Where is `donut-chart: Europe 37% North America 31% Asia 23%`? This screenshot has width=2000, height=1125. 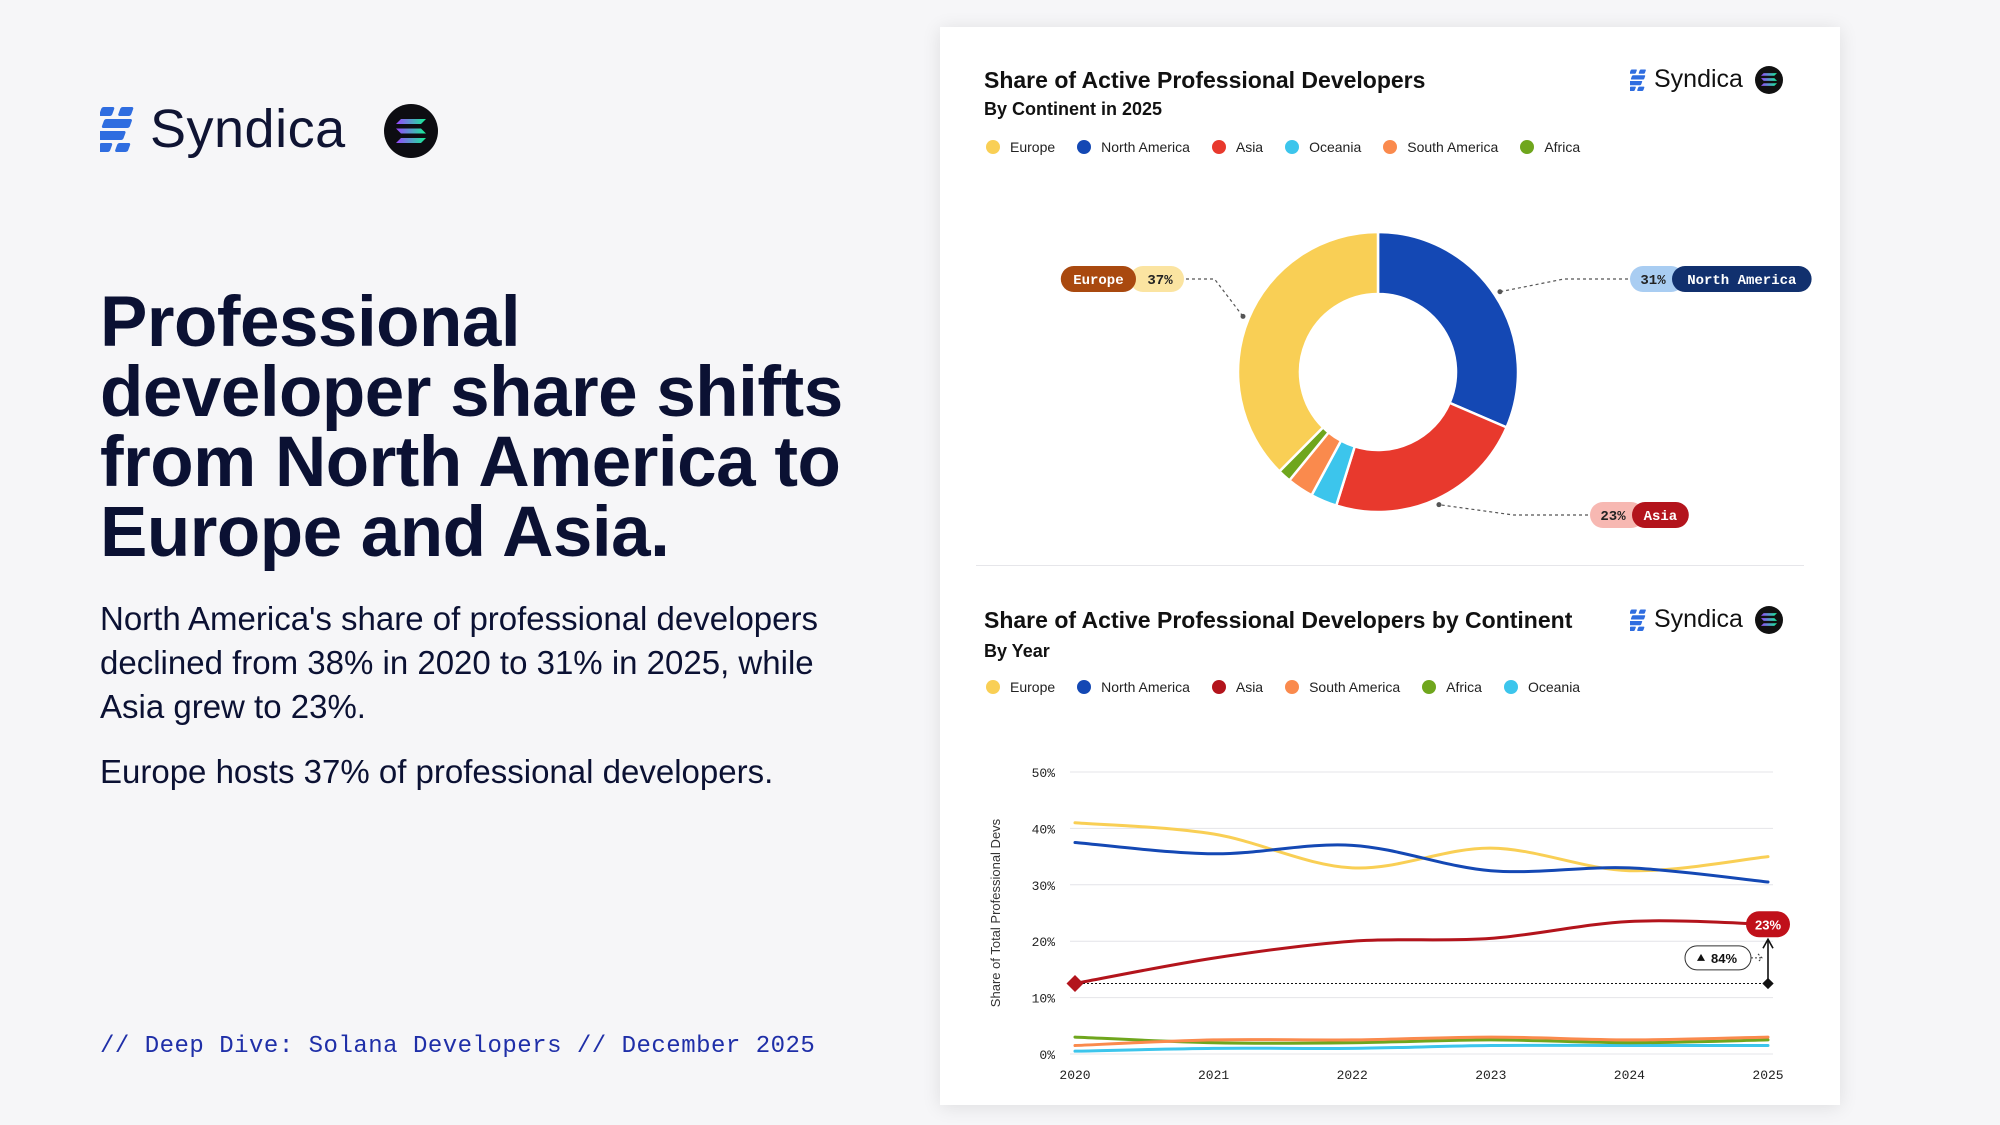
donut-chart: Europe 37% North America 31% Asia 23% is located at coordinates (1436, 379).